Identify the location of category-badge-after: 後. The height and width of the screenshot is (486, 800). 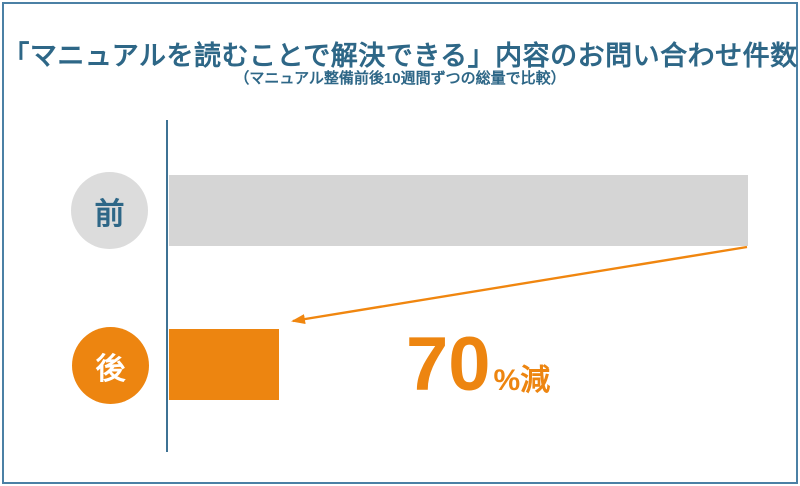
(110, 365).